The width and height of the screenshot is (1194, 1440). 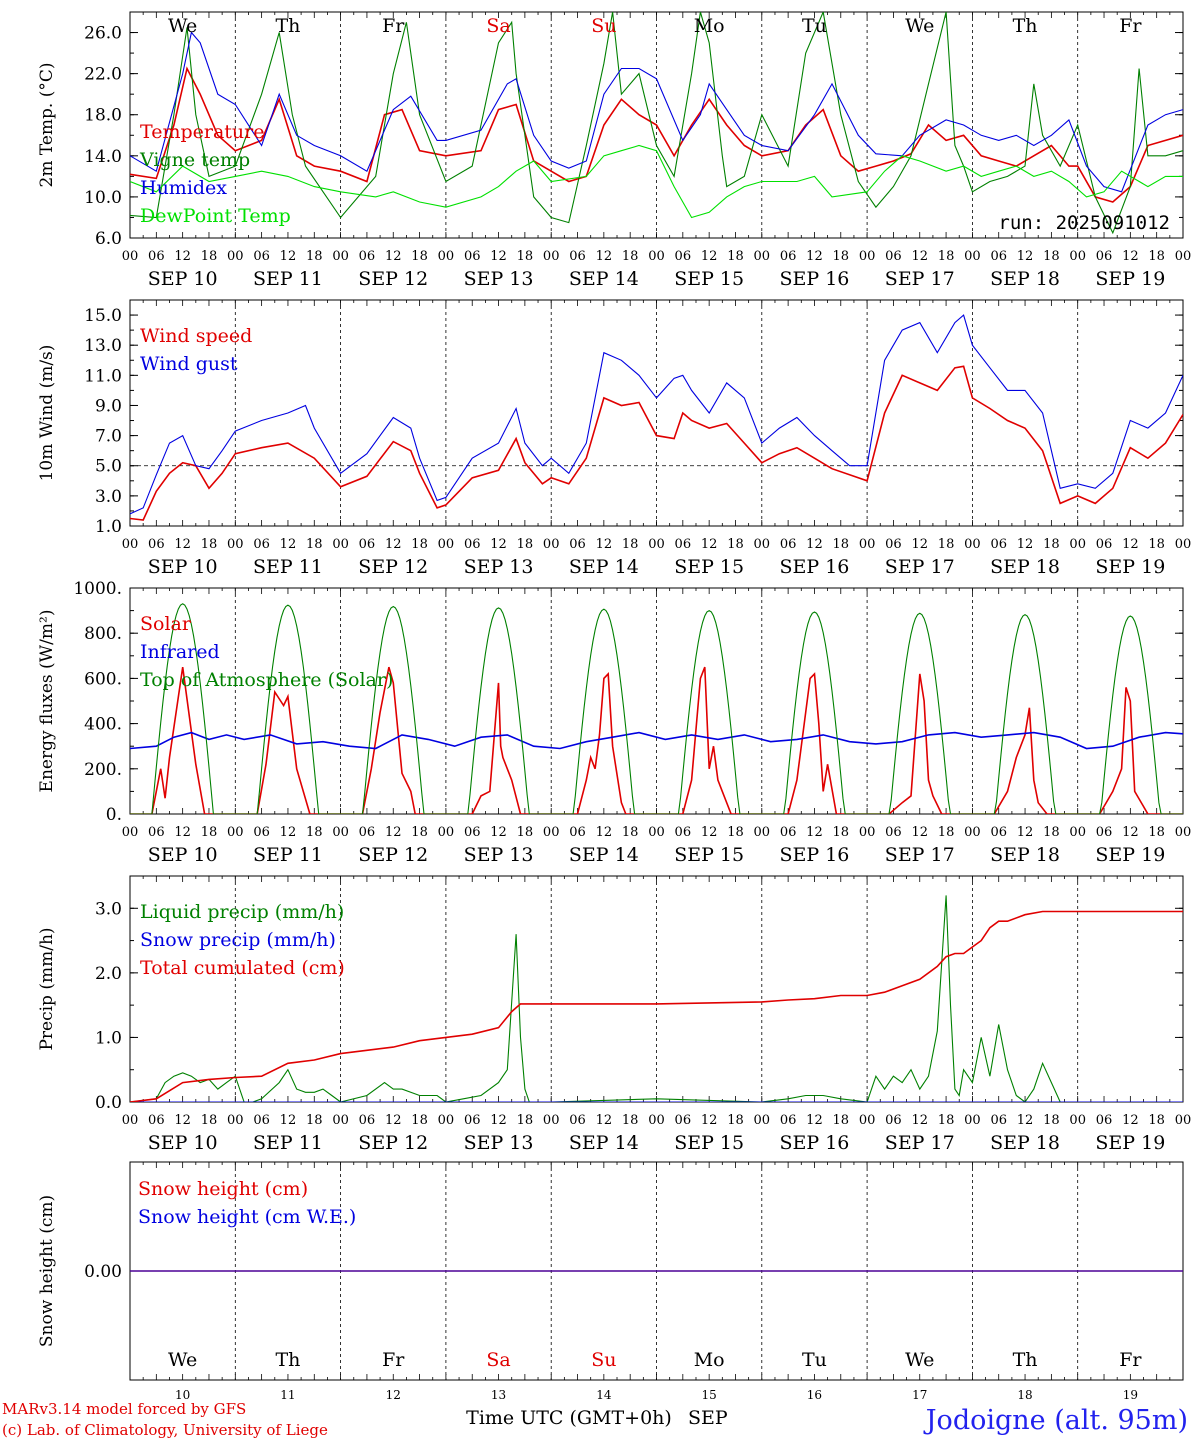 I want to click on date-label: SEP 11, so click(x=288, y=855).